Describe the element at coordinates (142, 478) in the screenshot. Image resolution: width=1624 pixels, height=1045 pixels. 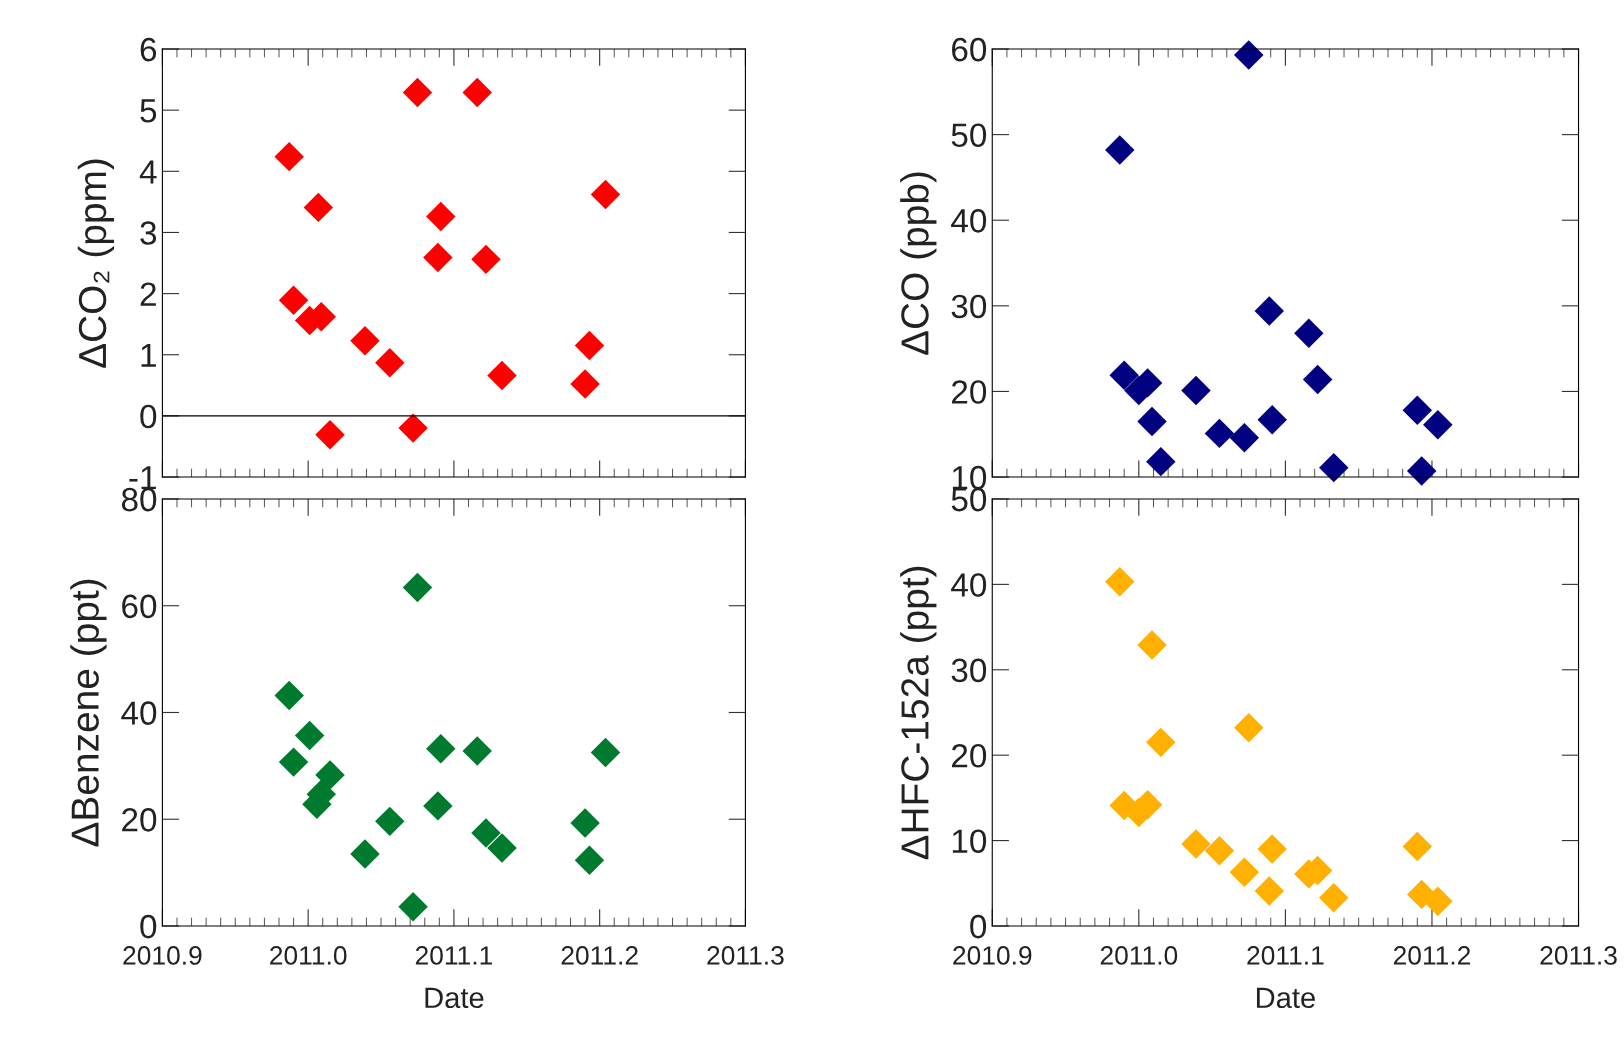
I see `y-tick-label: -1` at that location.